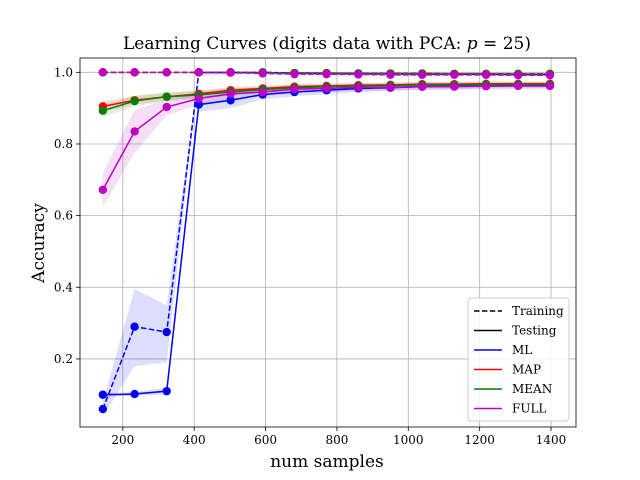  I want to click on y-axis-label: Accuracy, so click(39, 243).